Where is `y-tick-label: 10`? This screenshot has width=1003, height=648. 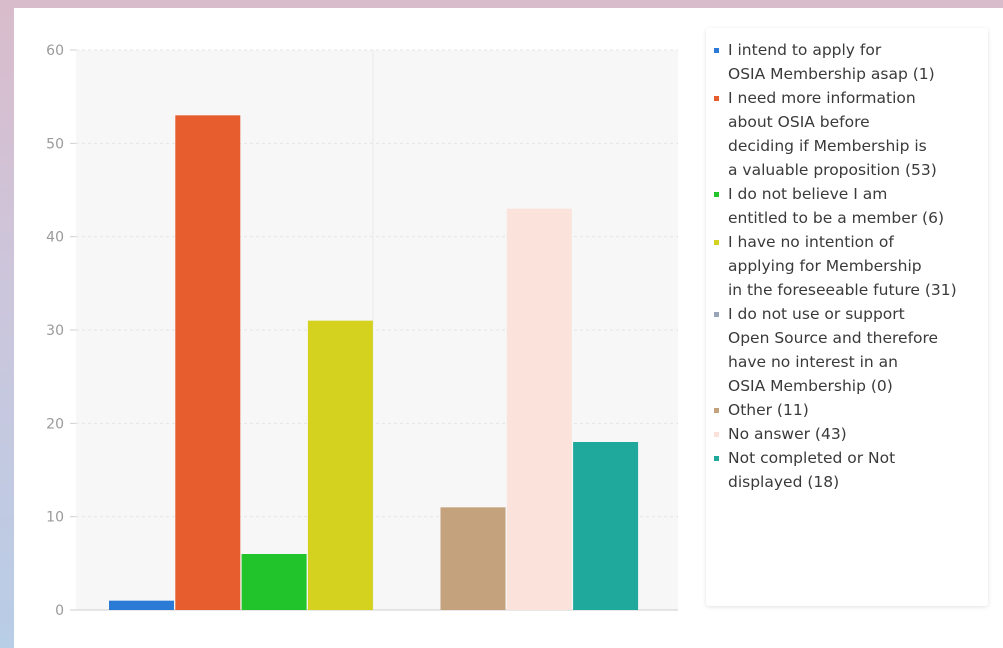
y-tick-label: 10 is located at coordinates (55, 518).